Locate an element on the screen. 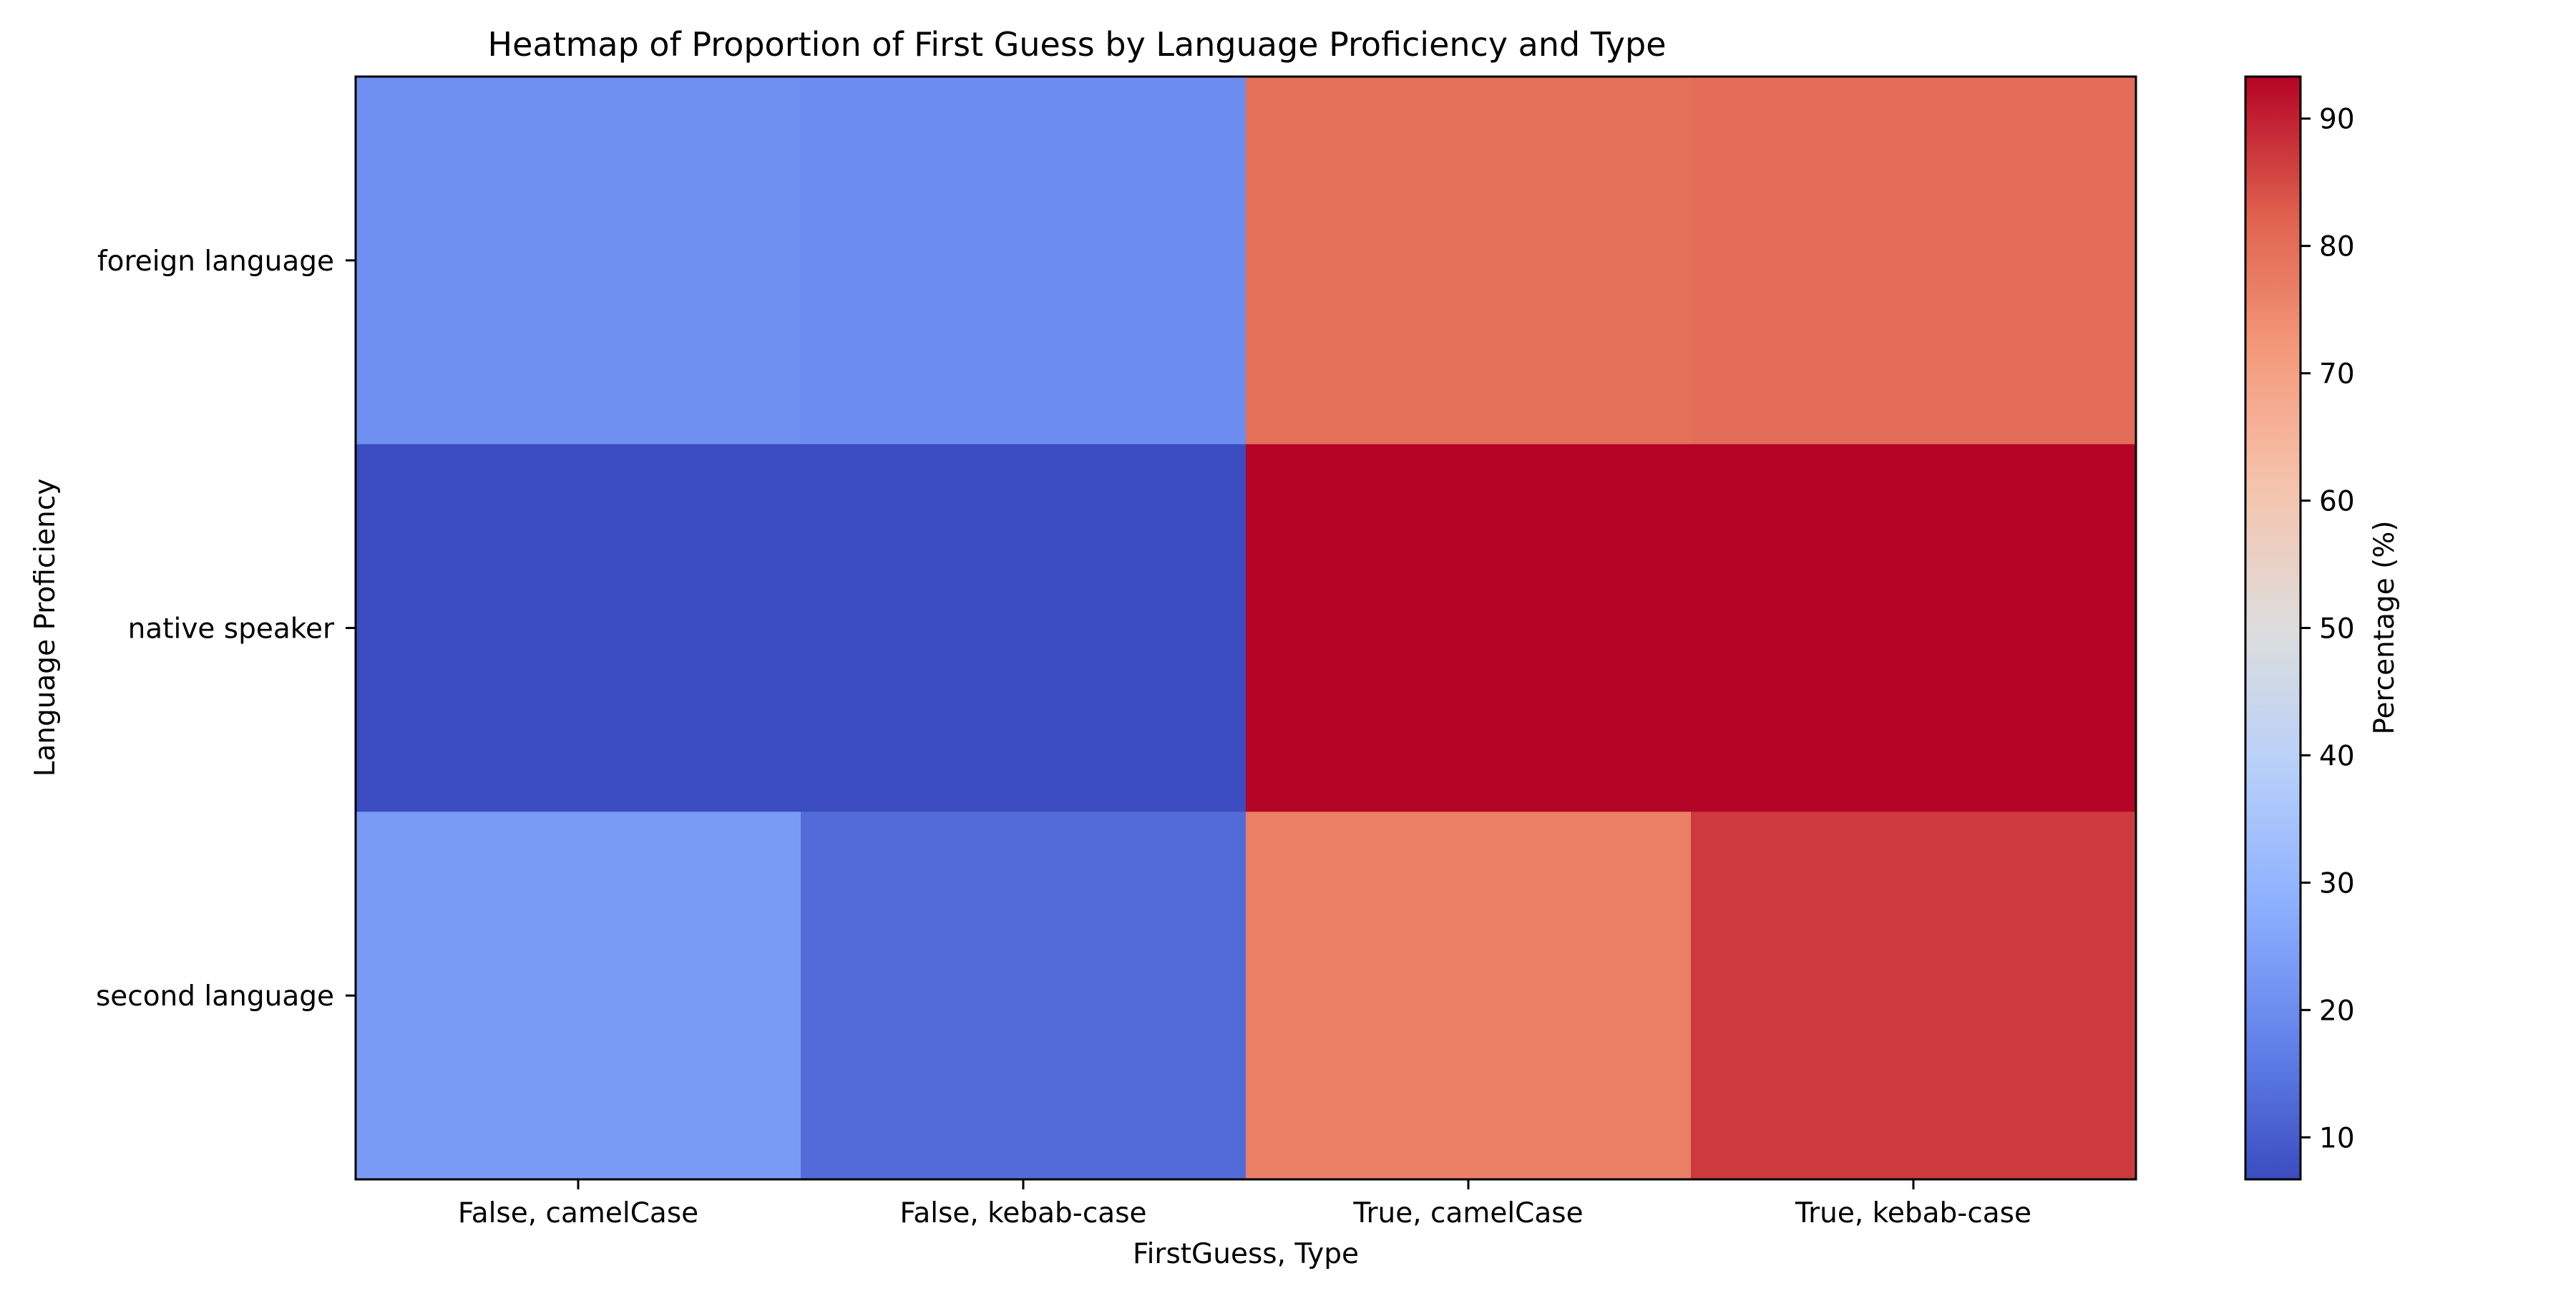 This screenshot has width=2576, height=1291. x-tick-label: False, camelCase is located at coordinates (578, 1213).